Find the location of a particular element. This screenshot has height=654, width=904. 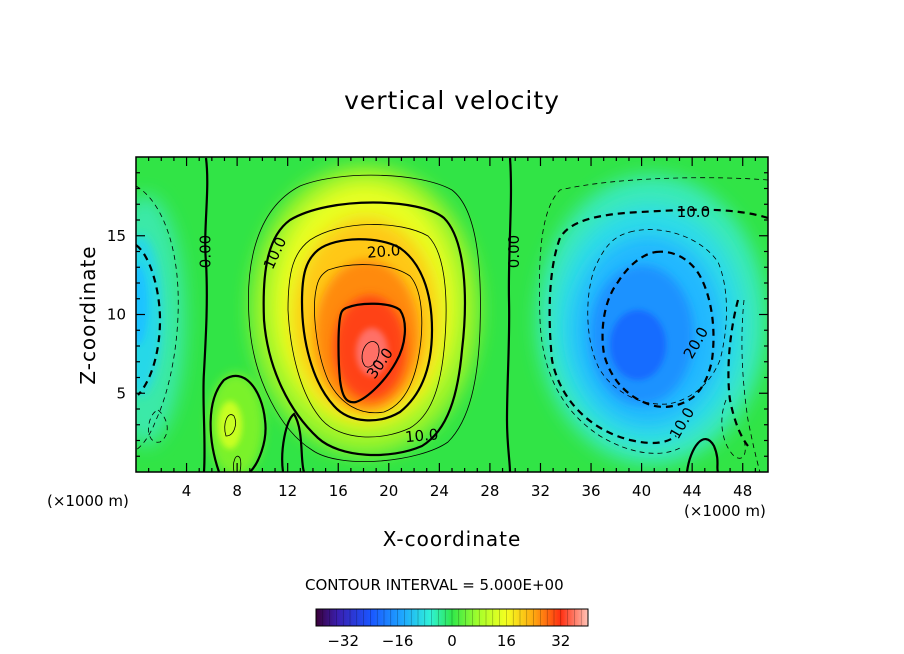

zero-contour-hump is located at coordinates (293, 442).